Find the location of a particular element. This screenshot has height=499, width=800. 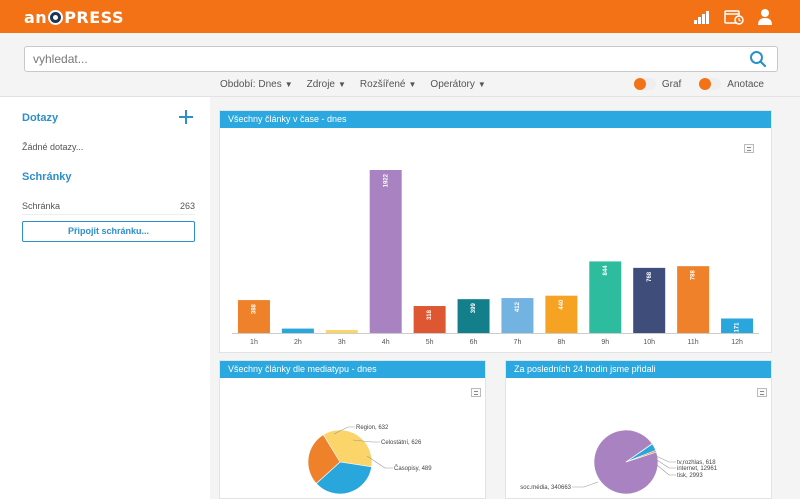

logo: an PRESS is located at coordinates (74, 17).